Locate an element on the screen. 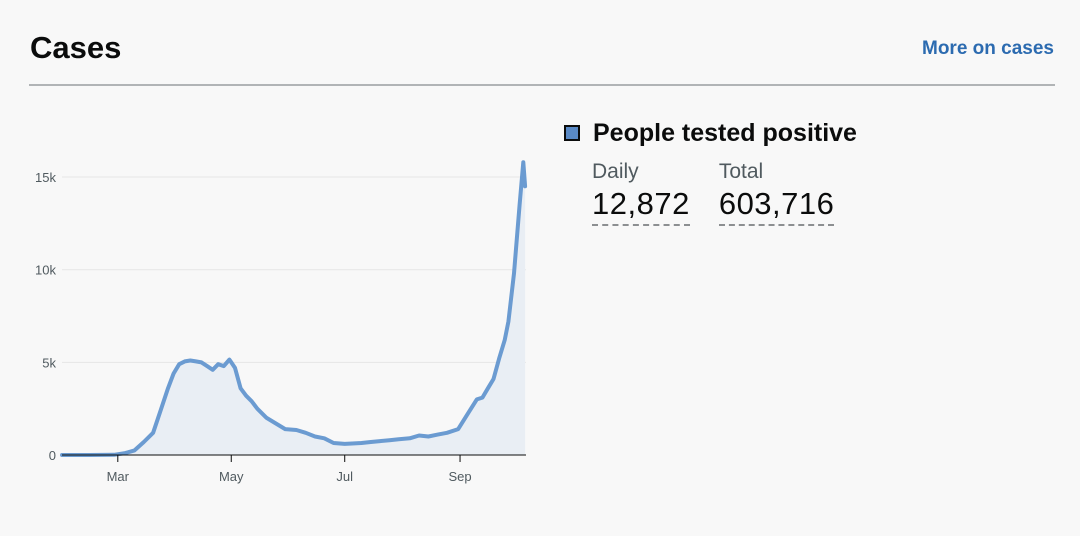 This screenshot has width=1080, height=536. legend-item: People tested positive is located at coordinates (713, 133).